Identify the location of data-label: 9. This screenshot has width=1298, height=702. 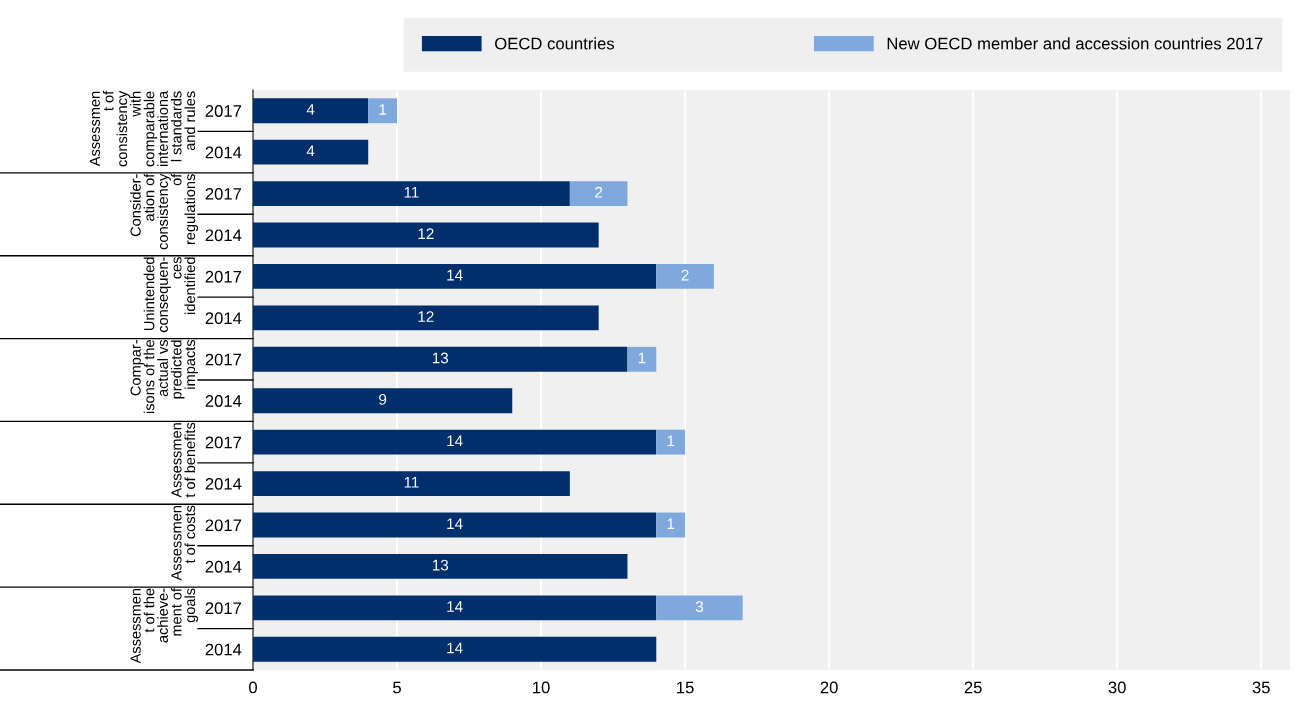
(383, 399).